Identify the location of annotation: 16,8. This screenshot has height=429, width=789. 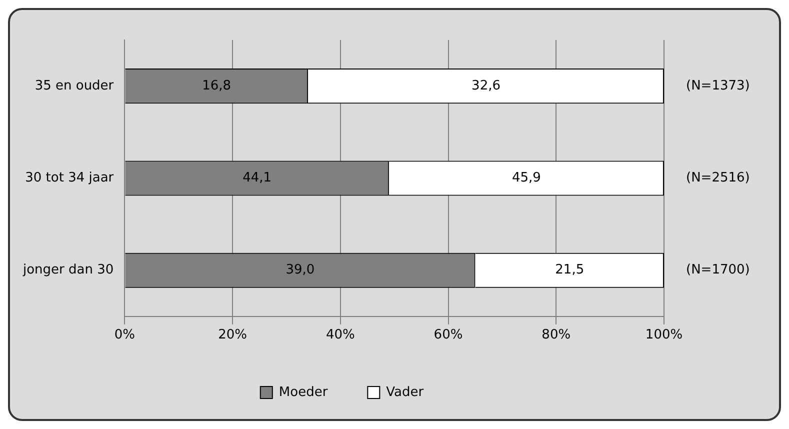
(217, 86).